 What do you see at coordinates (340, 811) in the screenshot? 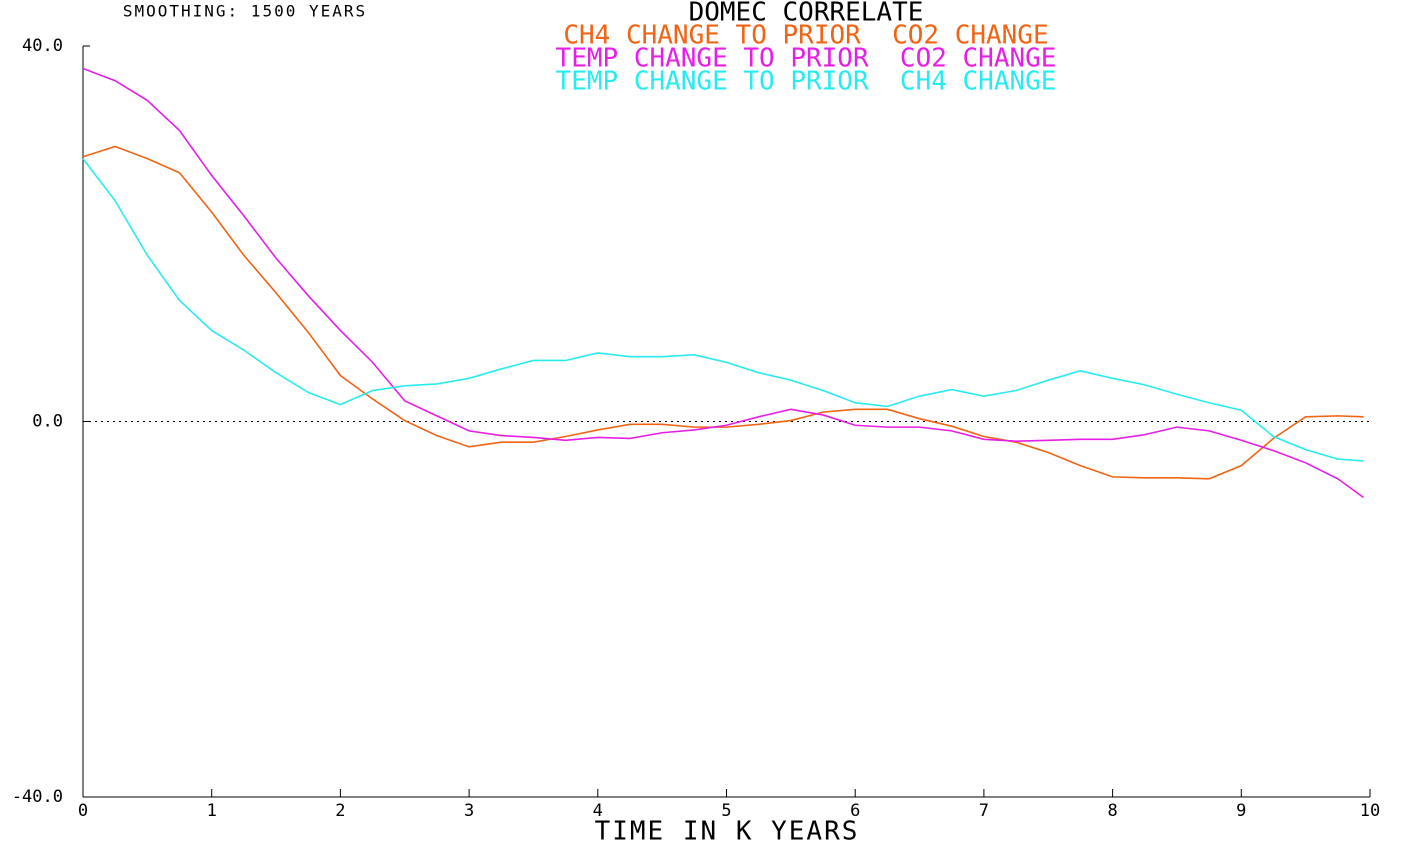
I see `x-tick-label: 2` at bounding box center [340, 811].